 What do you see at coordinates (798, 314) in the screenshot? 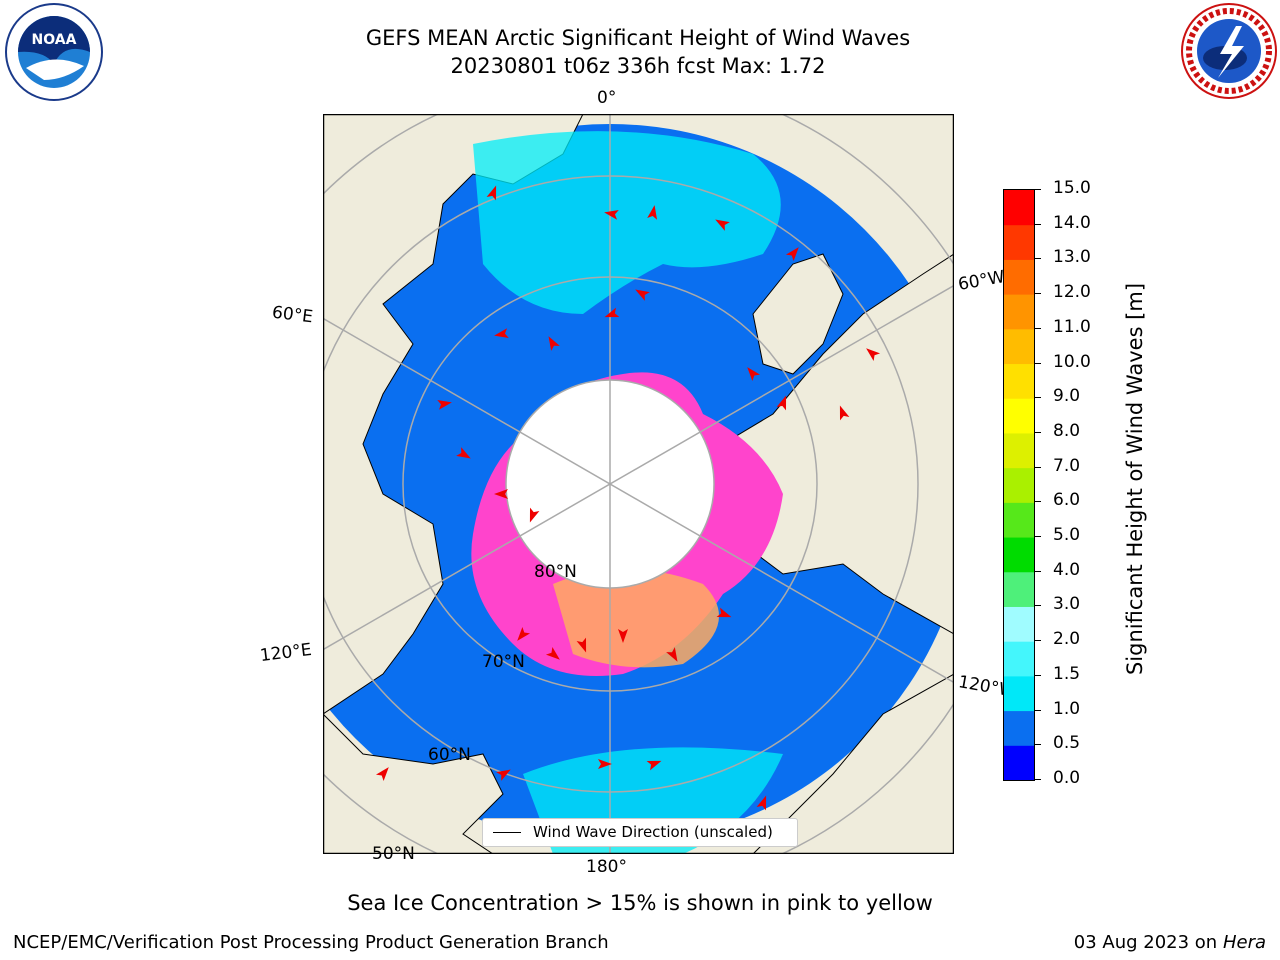
I see `greenland-land` at bounding box center [798, 314].